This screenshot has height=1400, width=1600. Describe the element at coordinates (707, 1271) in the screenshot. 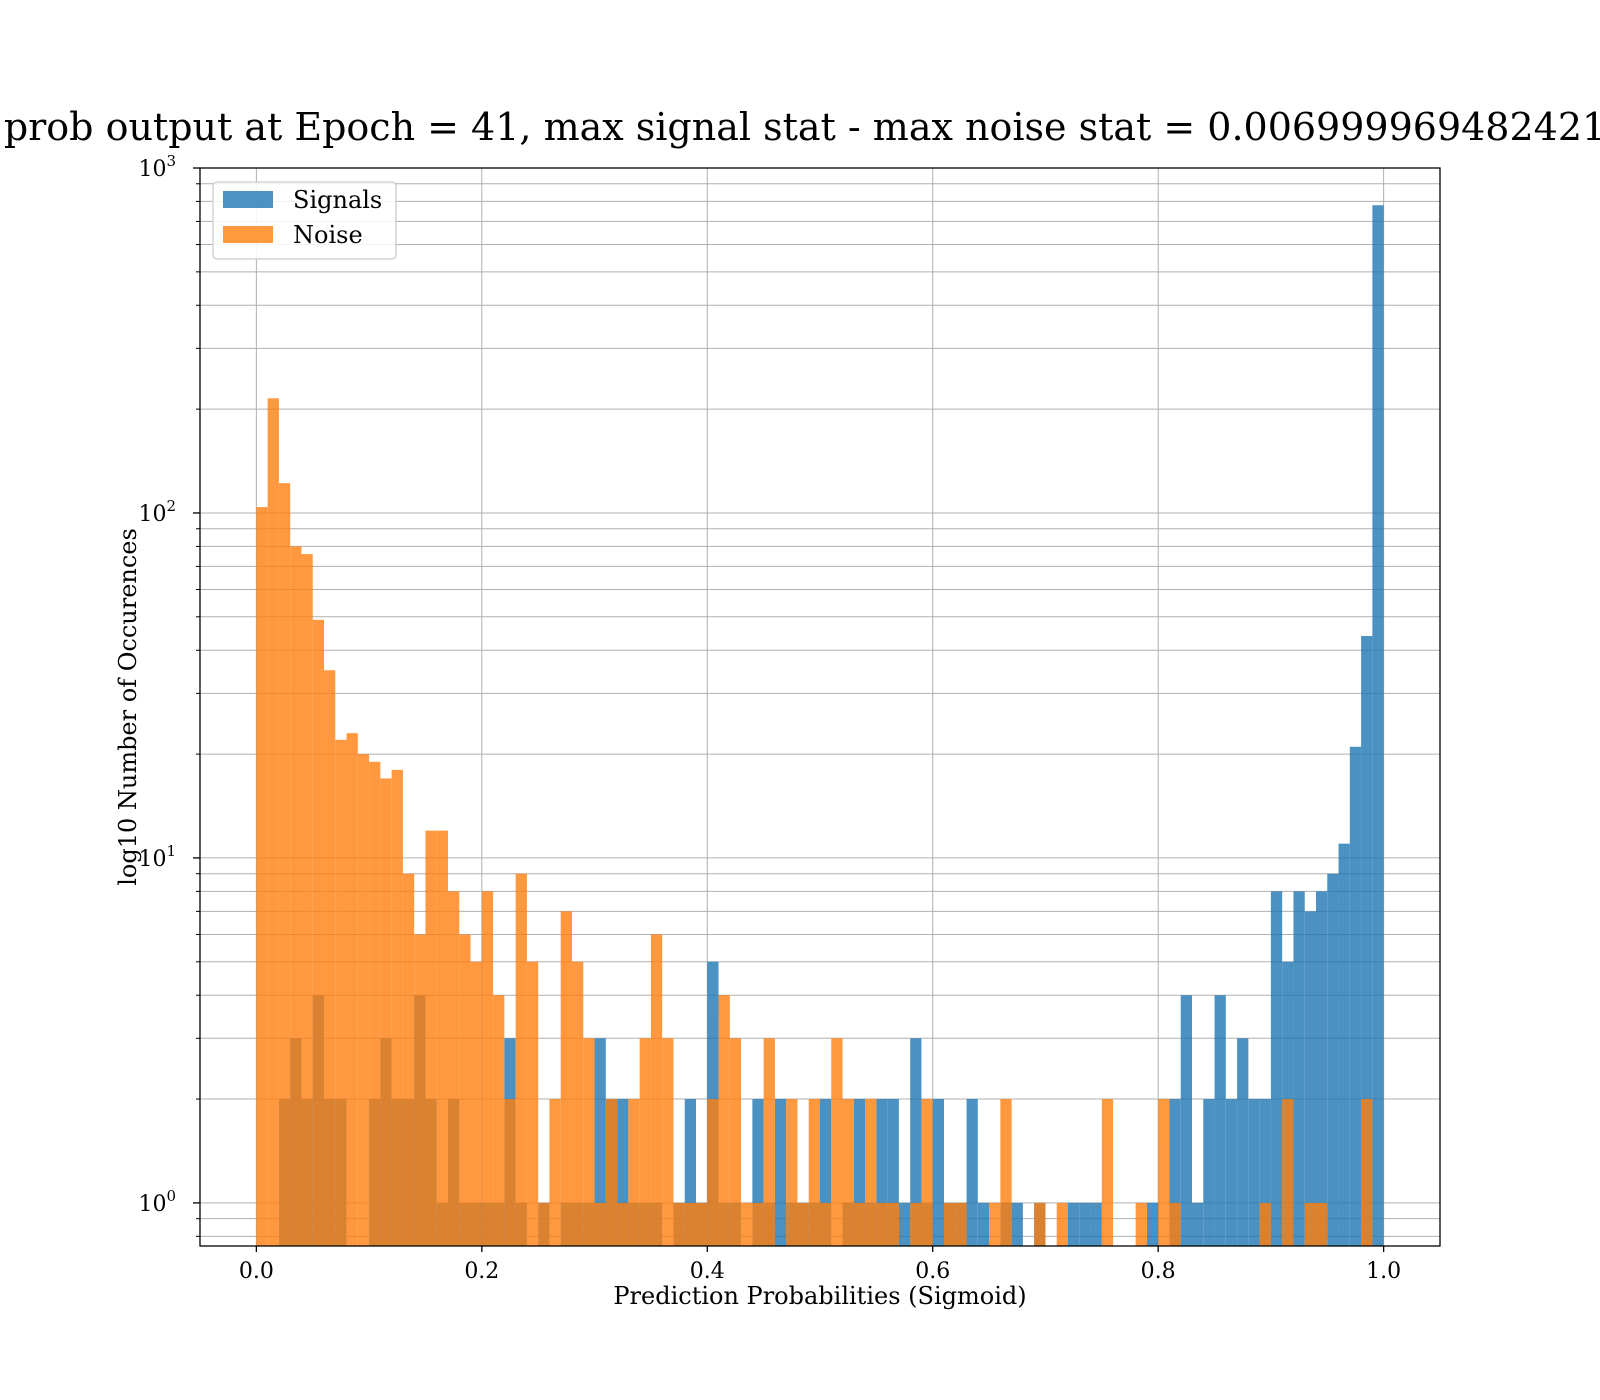

I see `x-tick-label: 0.4` at that location.